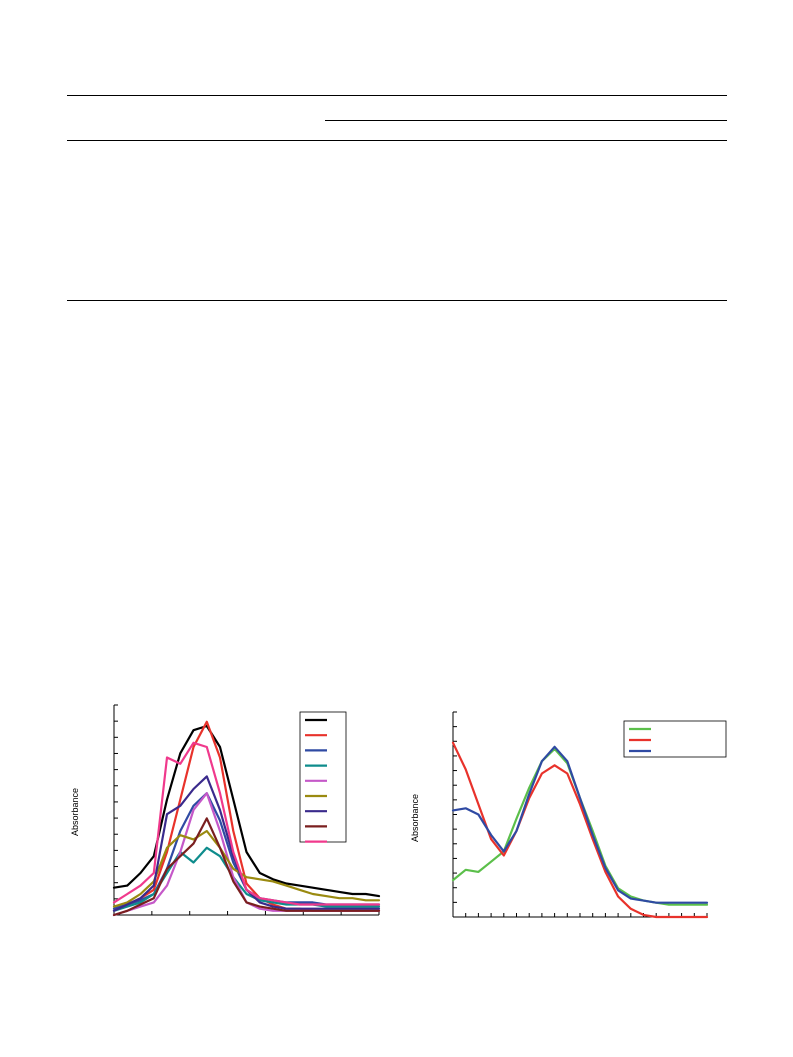 Image resolution: width=793 pixels, height=1057 pixels. I want to click on legend-box, so click(323, 777).